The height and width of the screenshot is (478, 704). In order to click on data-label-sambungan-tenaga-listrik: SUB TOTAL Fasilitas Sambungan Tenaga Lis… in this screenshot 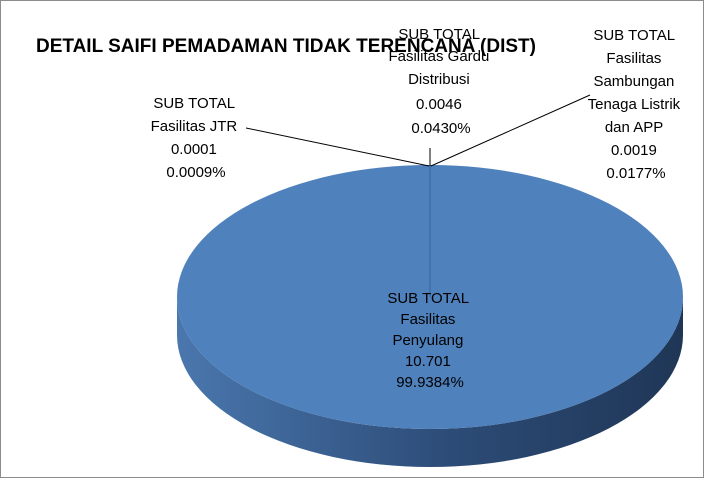, I will do `click(636, 104)`.